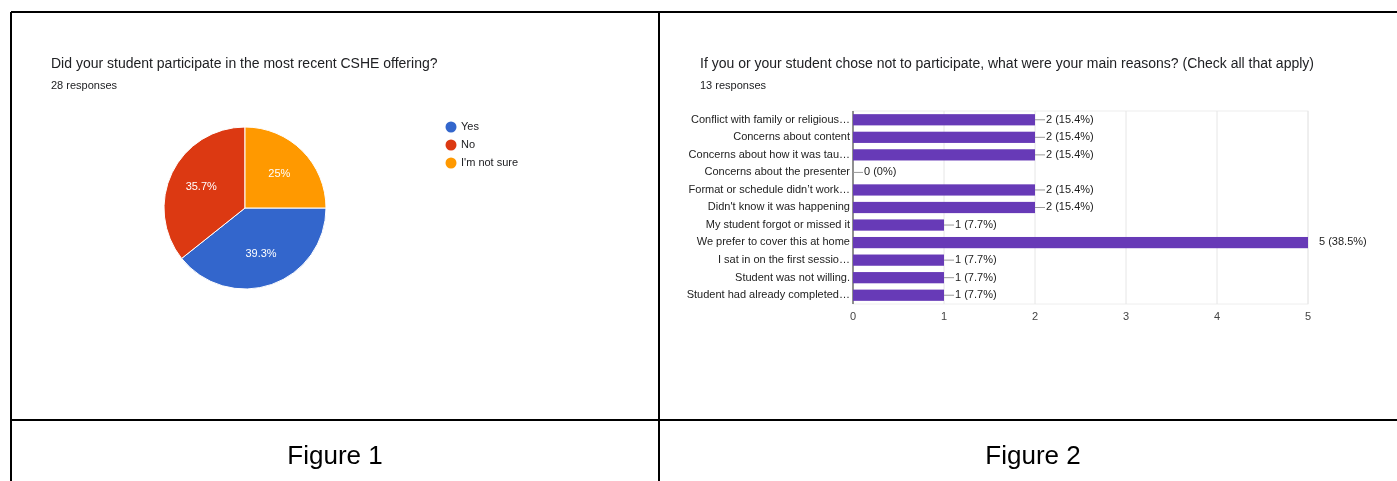 This screenshot has height=481, width=1397. What do you see at coordinates (733, 85) in the screenshot?
I see `text: 13 responses` at bounding box center [733, 85].